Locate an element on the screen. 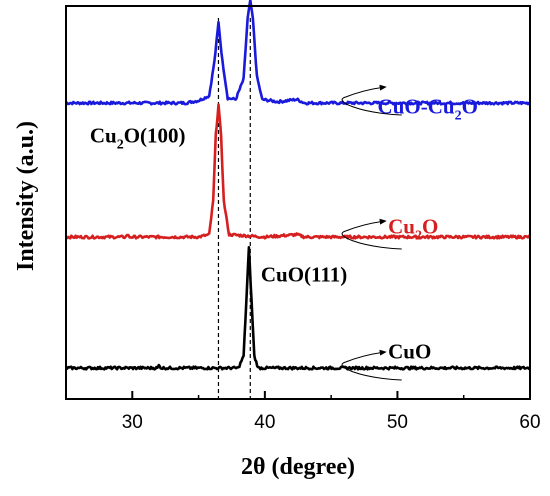 The image size is (550, 496). x-tick-label-0: 30 is located at coordinates (132, 422).